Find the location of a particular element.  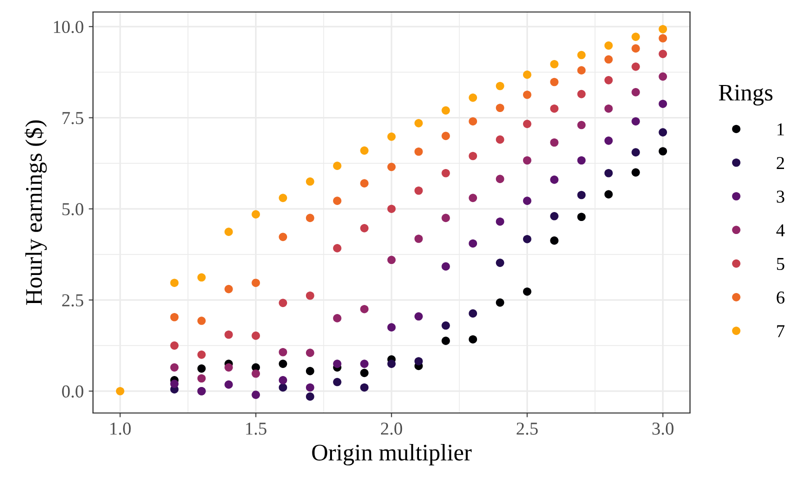

y-tick-label: 2.5 is located at coordinates (73, 300).